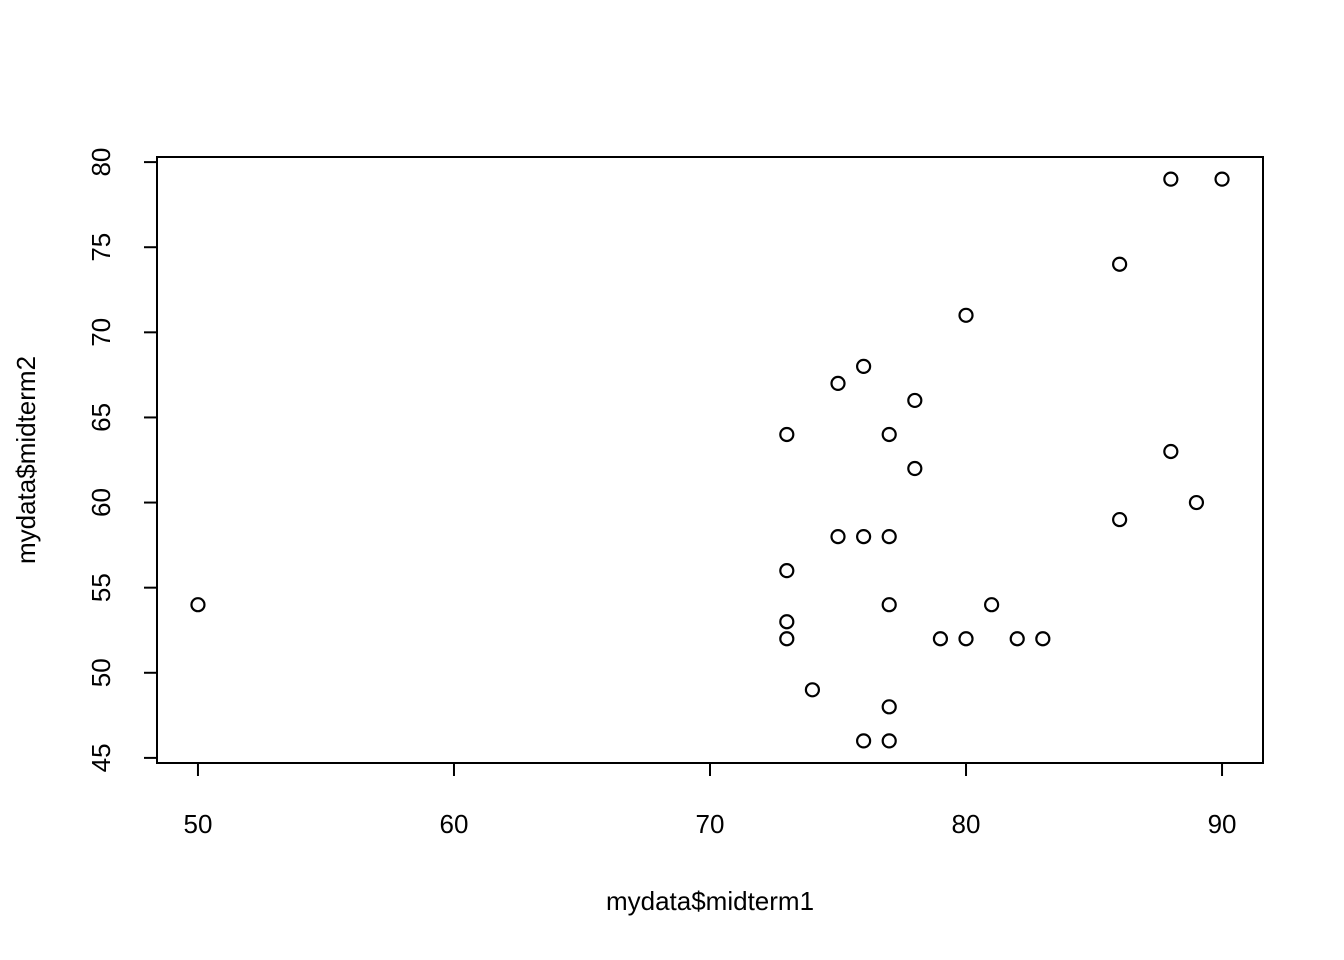  Describe the element at coordinates (101, 587) in the screenshot. I see `y-tick-label: 55` at that location.